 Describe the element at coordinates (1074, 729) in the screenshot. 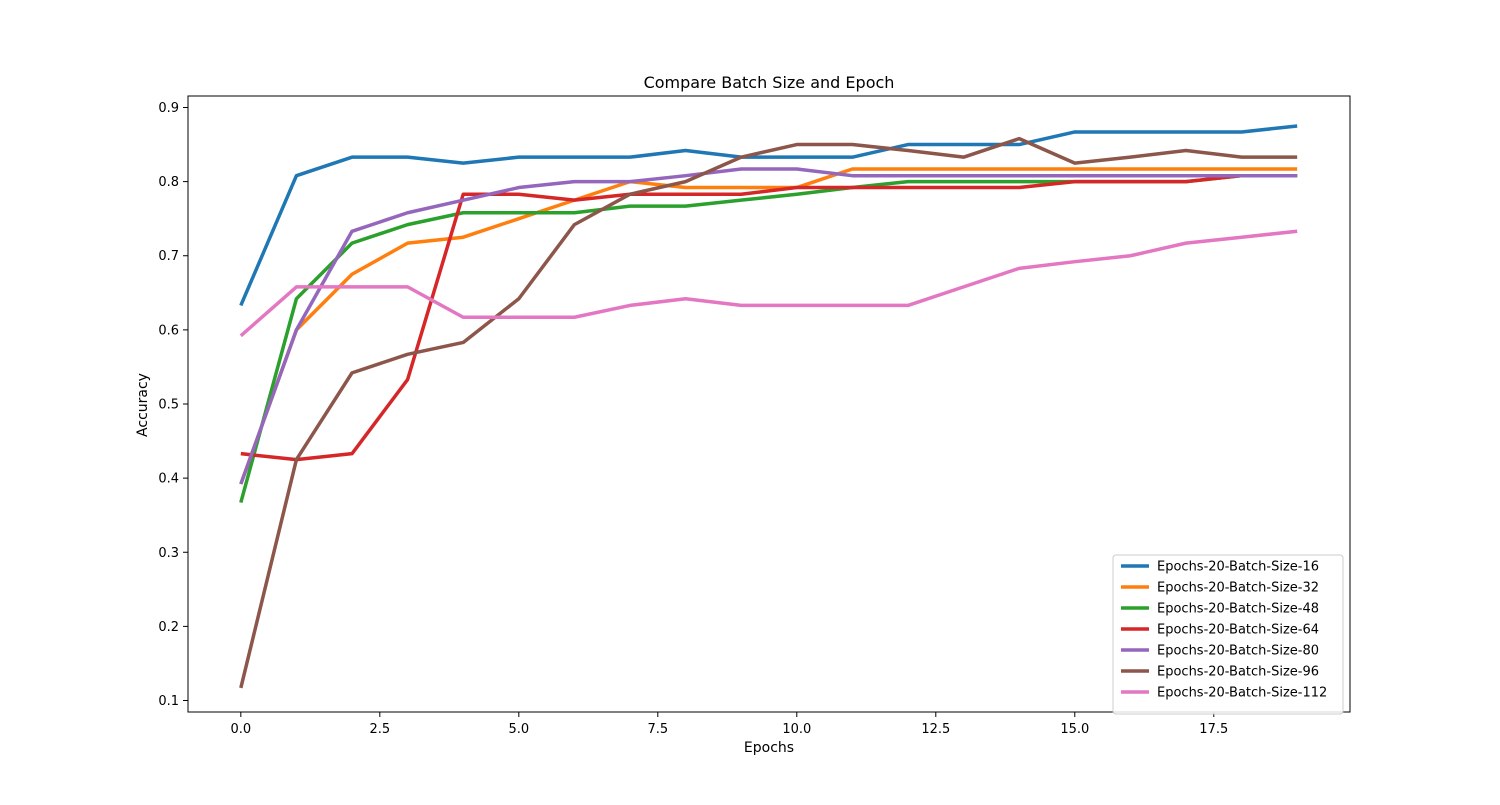

I see `x-tick-label: 15.0` at that location.